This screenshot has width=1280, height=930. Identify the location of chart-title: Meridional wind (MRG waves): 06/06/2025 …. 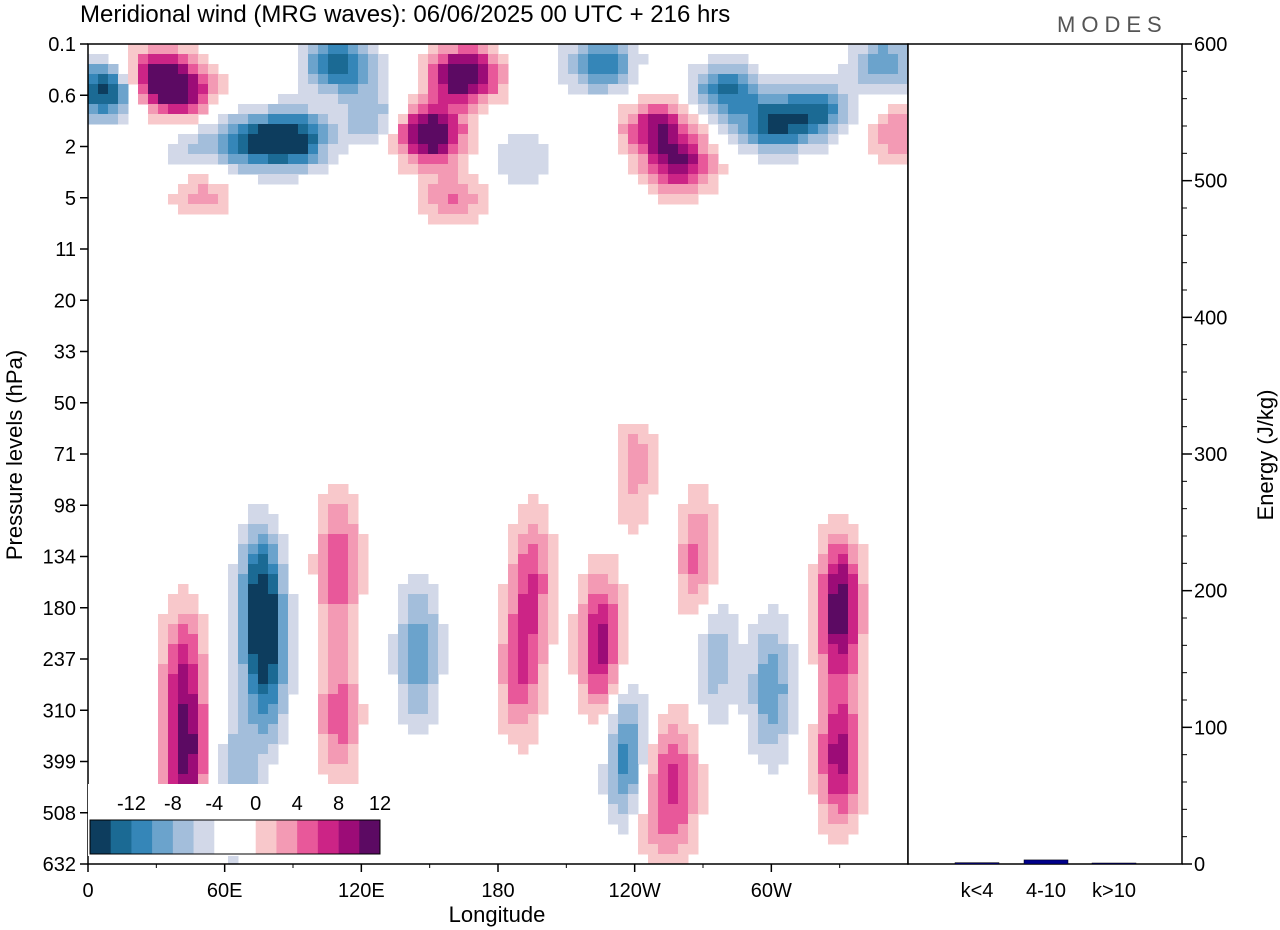
(405, 14).